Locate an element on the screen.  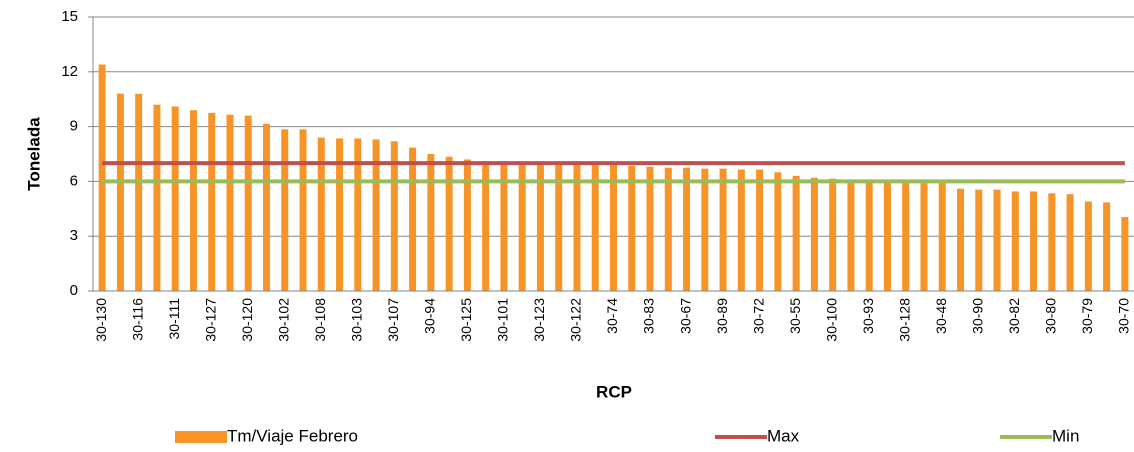
x-tick-label: 30-83 is located at coordinates (649, 316).